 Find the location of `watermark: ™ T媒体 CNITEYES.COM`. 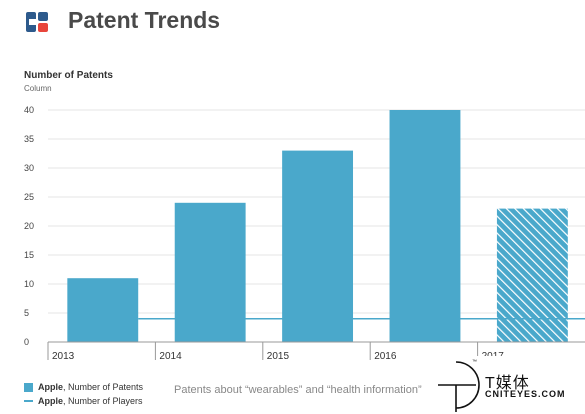

watermark: ™ T媒体 CNITEYES.COM is located at coordinates (510, 385).